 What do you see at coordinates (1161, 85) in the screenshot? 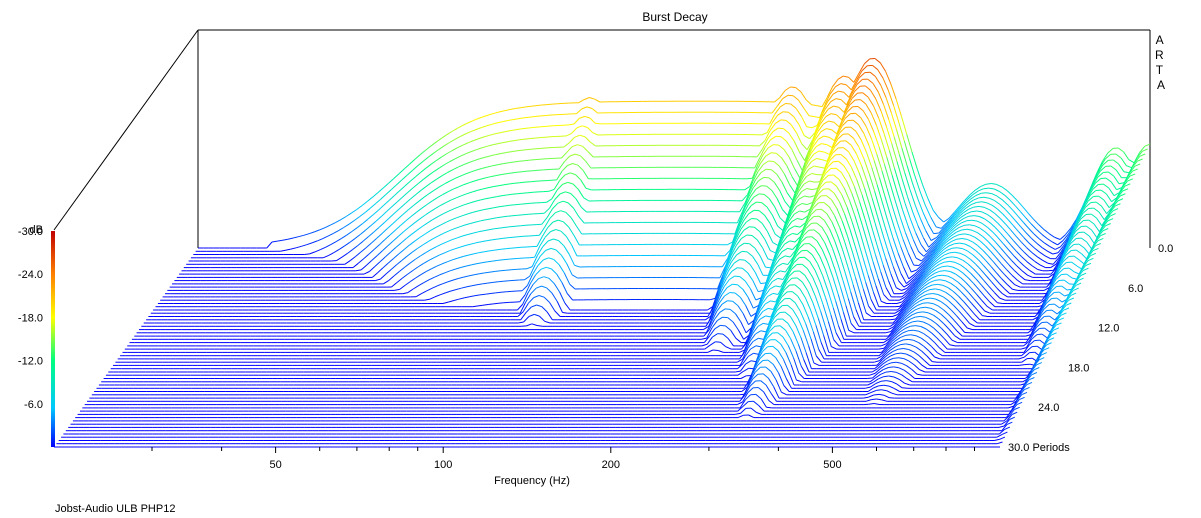
I see `arta-letter-a2: A` at bounding box center [1161, 85].